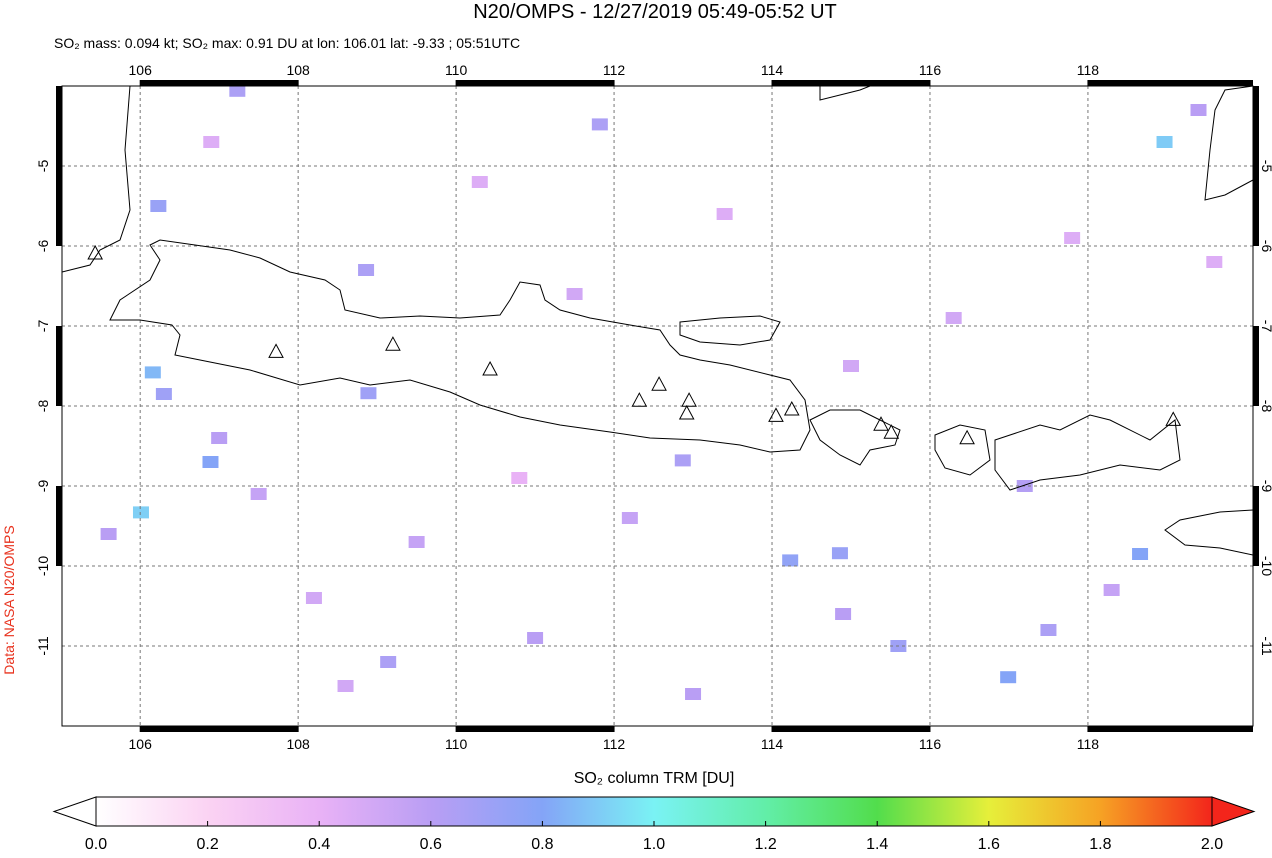 The width and height of the screenshot is (1272, 858). What do you see at coordinates (845, 93) in the screenshot?
I see `coast-borneo` at bounding box center [845, 93].